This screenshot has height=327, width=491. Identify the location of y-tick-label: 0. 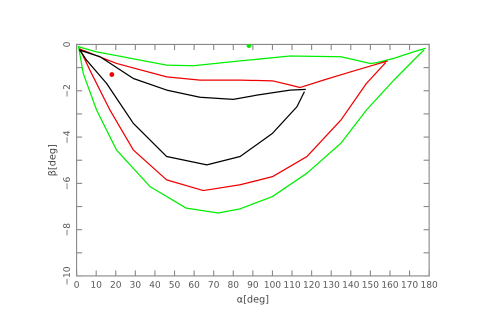
(66, 44).